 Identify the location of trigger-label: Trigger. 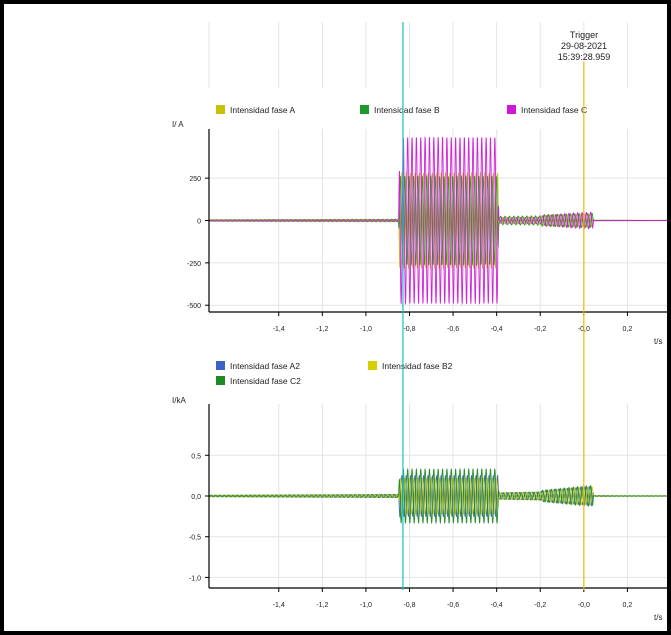
(584, 35).